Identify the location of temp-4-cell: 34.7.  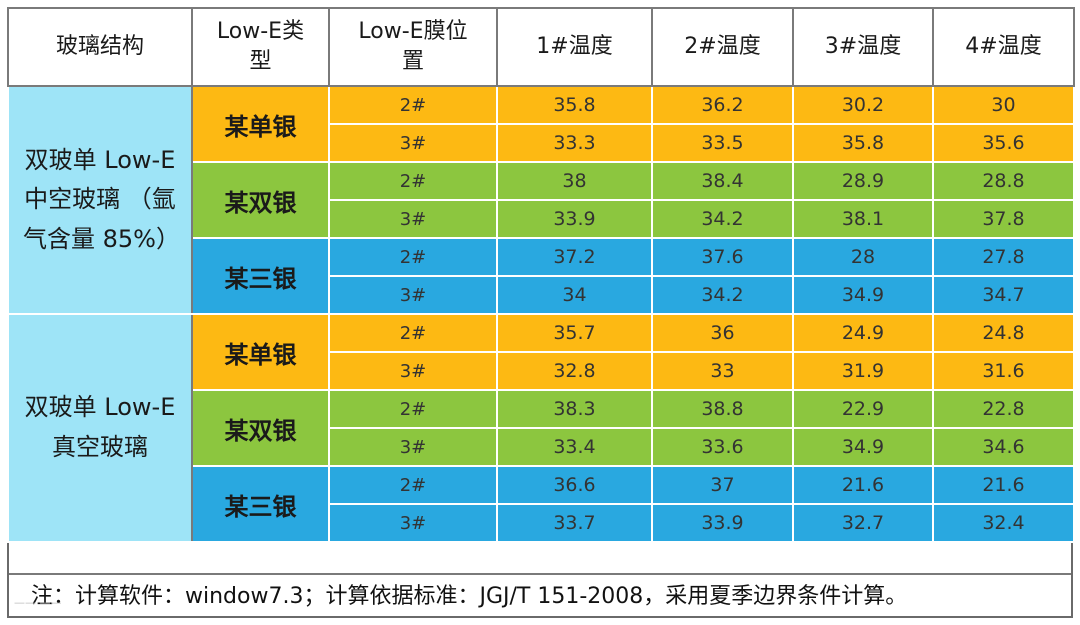
(1003, 295).